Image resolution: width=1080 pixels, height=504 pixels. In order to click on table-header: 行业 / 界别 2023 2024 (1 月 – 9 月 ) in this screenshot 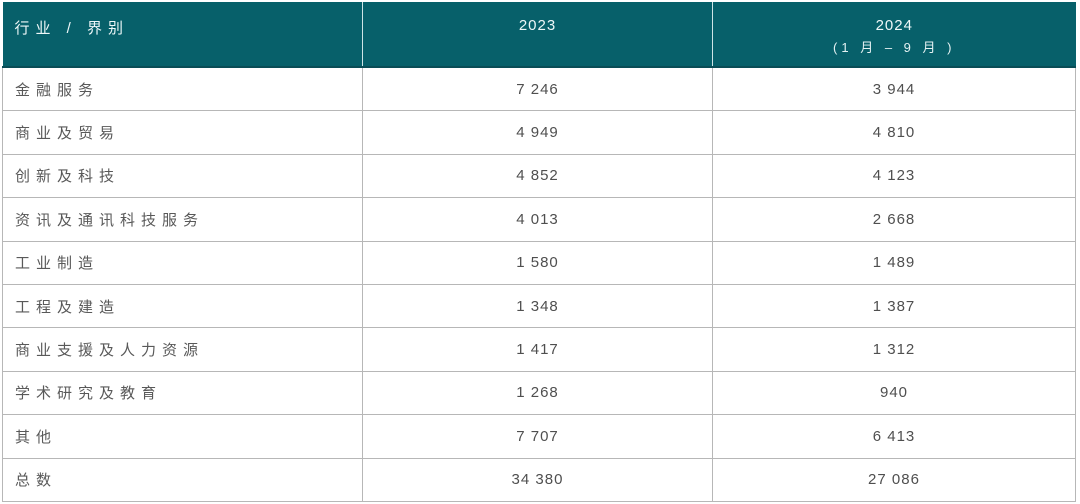, I will do `click(539, 35)`.